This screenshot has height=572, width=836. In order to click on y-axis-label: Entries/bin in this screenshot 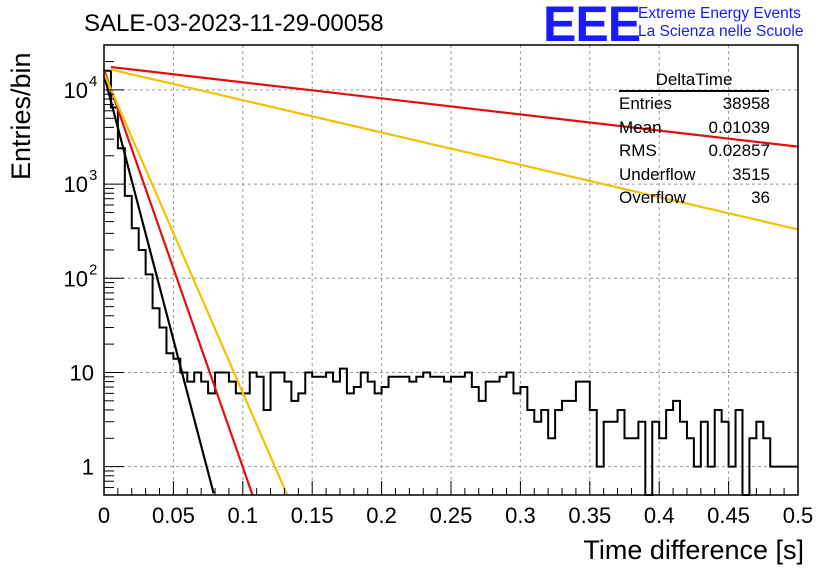, I will do `click(21, 116)`.